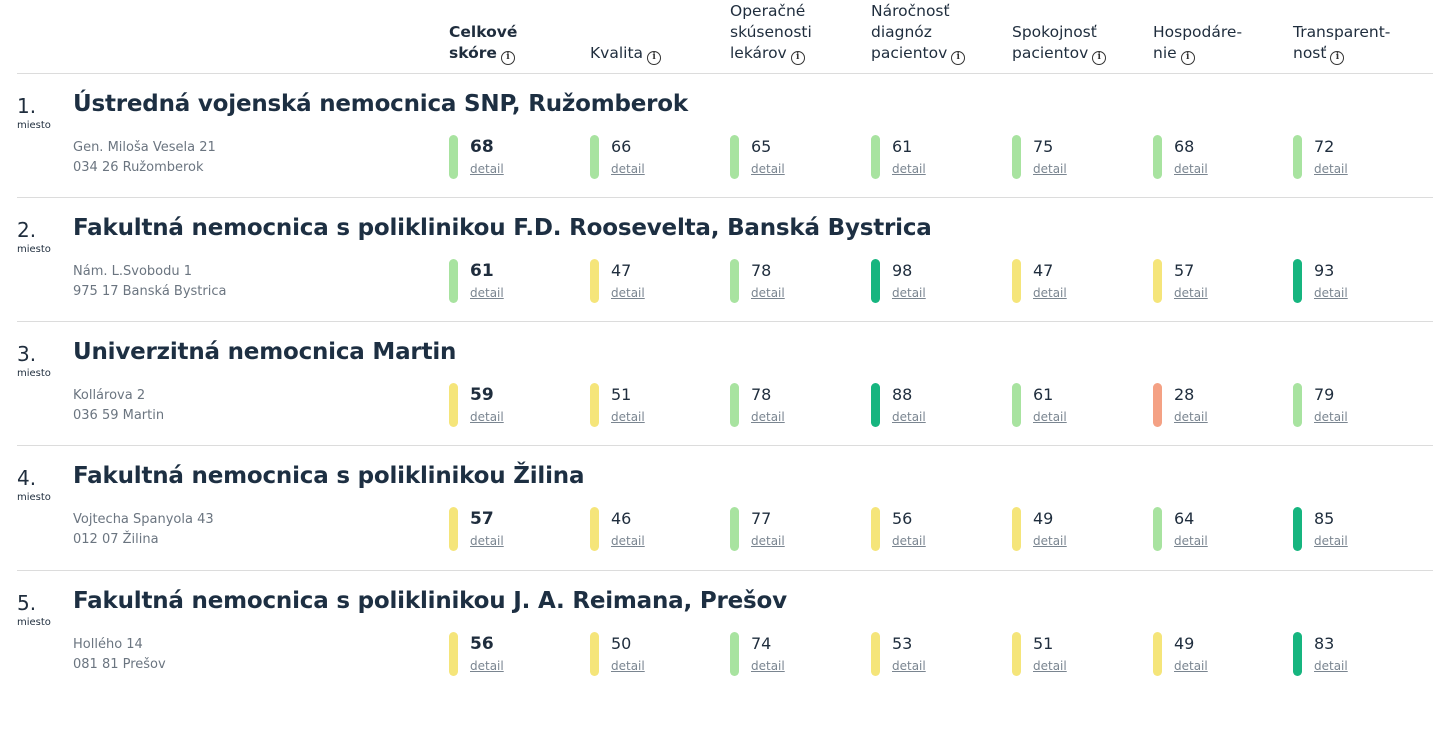  What do you see at coordinates (1072, 281) in the screenshot?
I see `score-cell-patient-satisfaction: 47 detail` at bounding box center [1072, 281].